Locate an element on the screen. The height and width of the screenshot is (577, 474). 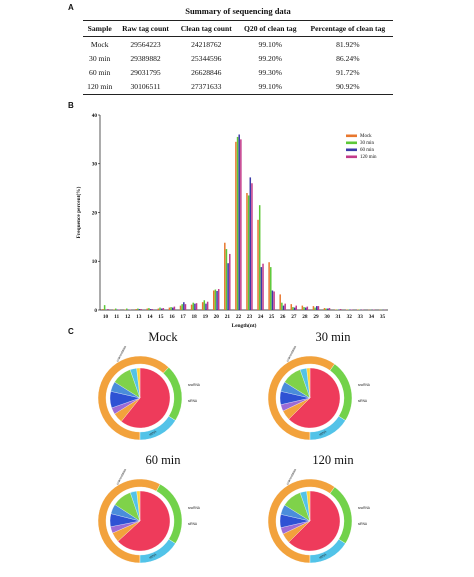
x-tick-label: 19 is located at coordinates (206, 317).